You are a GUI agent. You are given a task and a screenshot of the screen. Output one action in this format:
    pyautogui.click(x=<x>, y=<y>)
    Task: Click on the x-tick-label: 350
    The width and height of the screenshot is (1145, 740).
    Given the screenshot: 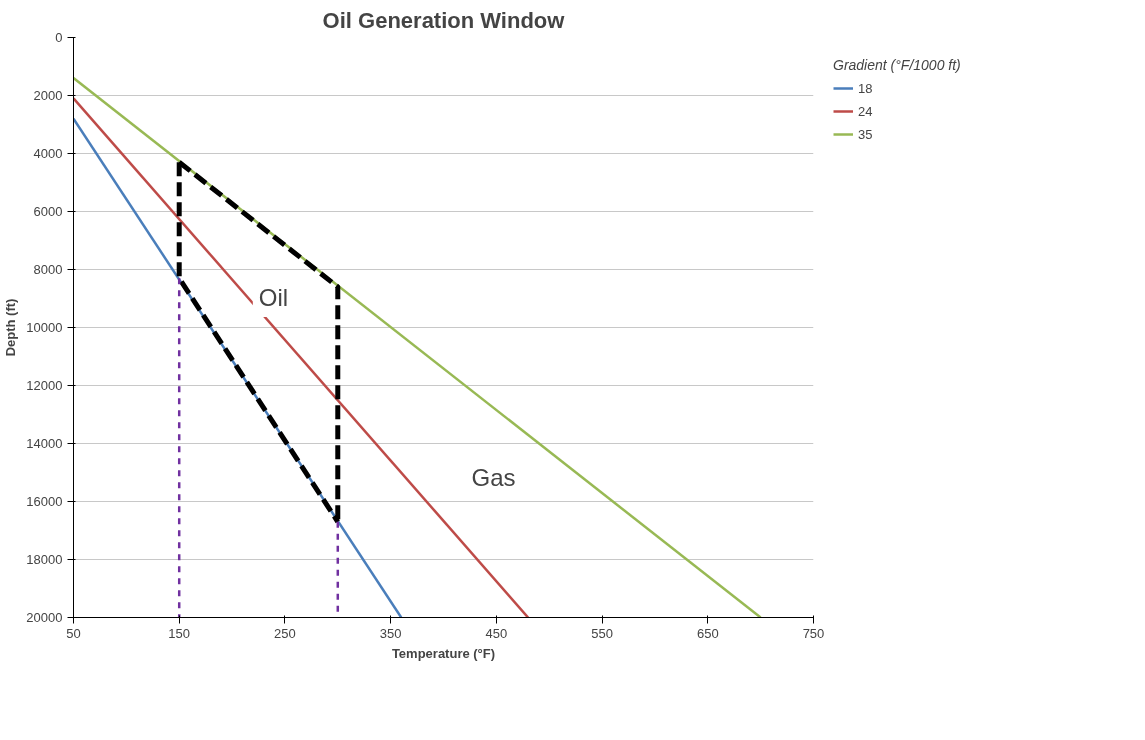 What is the action you would take?
    pyautogui.click(x=390, y=633)
    